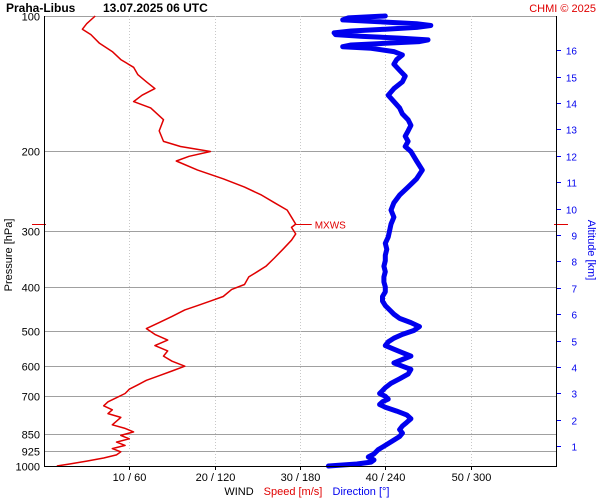 The width and height of the screenshot is (600, 500). Describe the element at coordinates (572, 79) in the screenshot. I see `altitude-tick-label: 15` at that location.